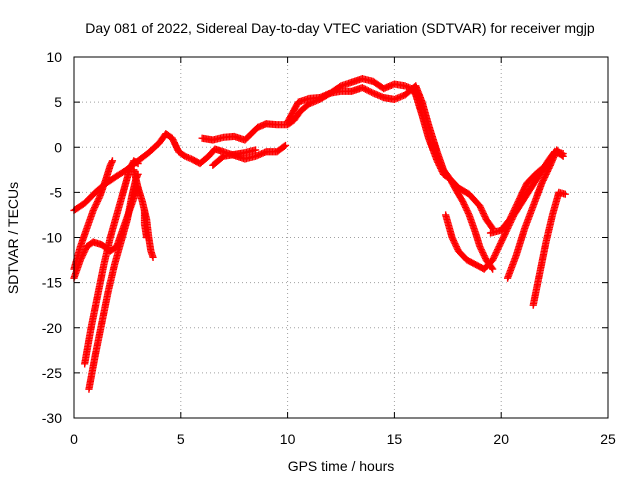 This screenshot has width=640, height=480. I want to click on y-tick-label: -10, so click(52, 238).